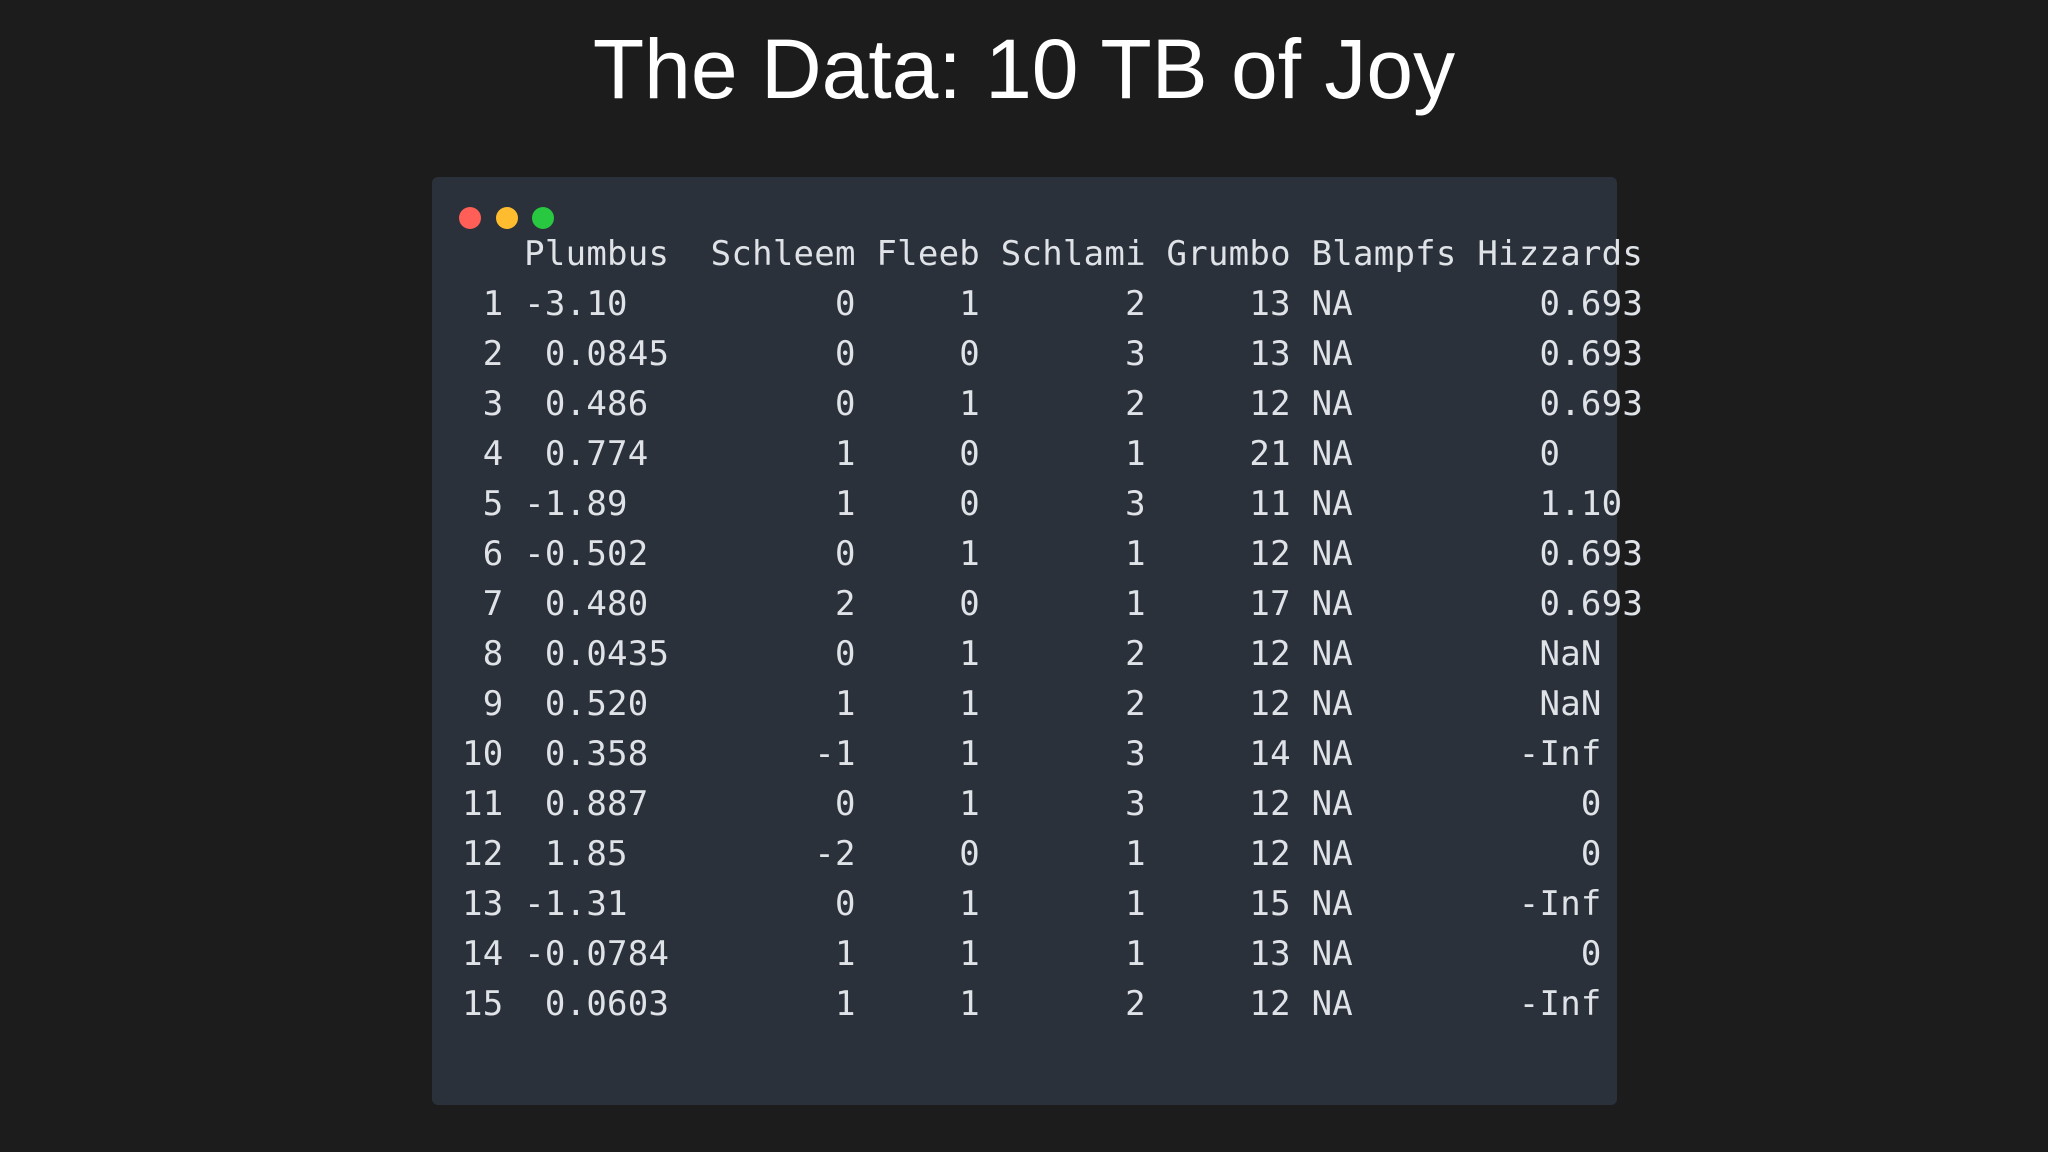 The image size is (2048, 1152). Describe the element at coordinates (493, 254) in the screenshot. I see `header-index-spacer` at that location.